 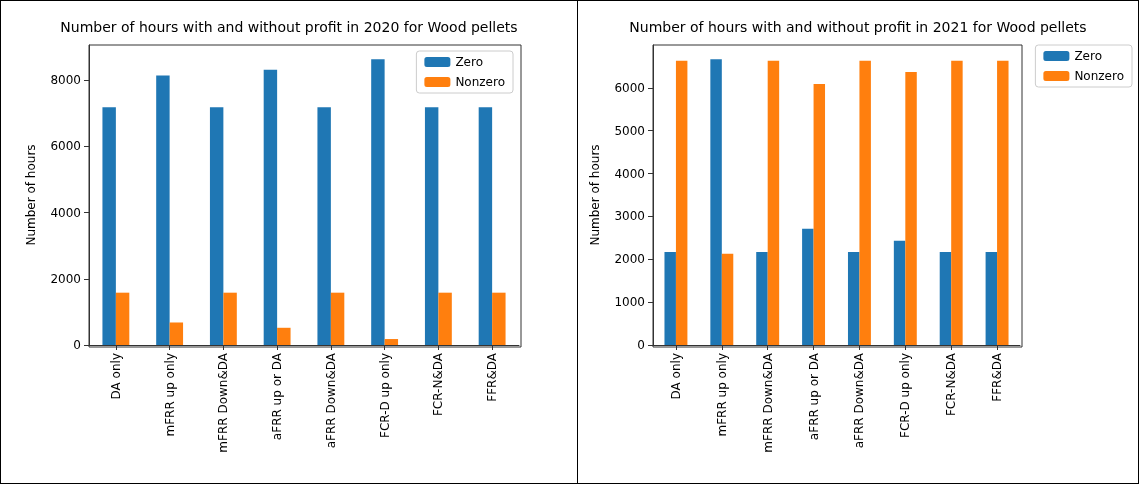 I want to click on y-tick-label: 3000, so click(x=629, y=216).